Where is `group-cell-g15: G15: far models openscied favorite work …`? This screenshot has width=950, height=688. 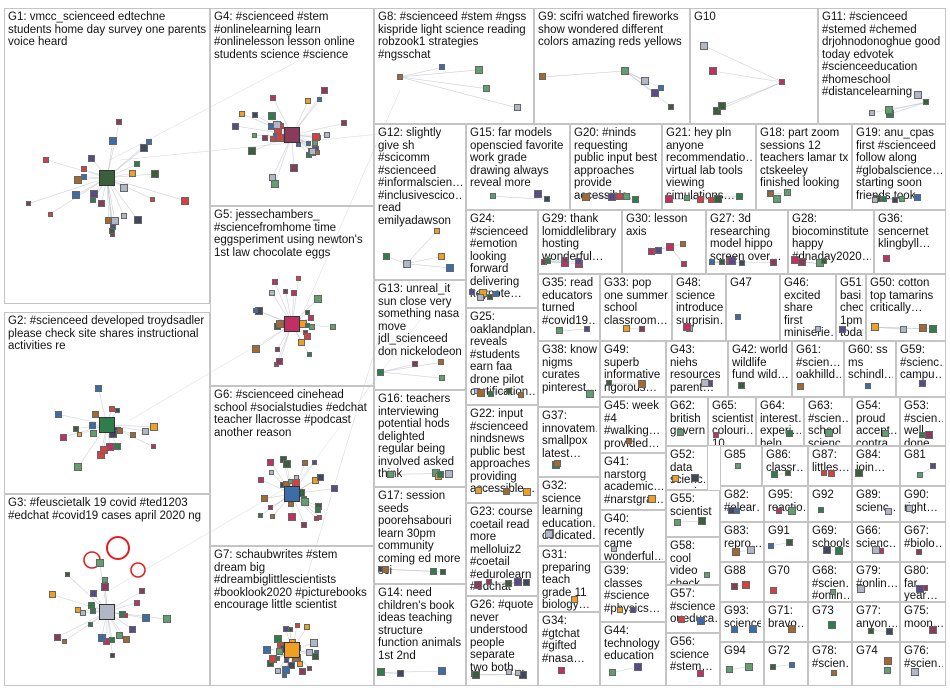 group-cell-g15: G15: far models openscied favorite work … is located at coordinates (518, 167).